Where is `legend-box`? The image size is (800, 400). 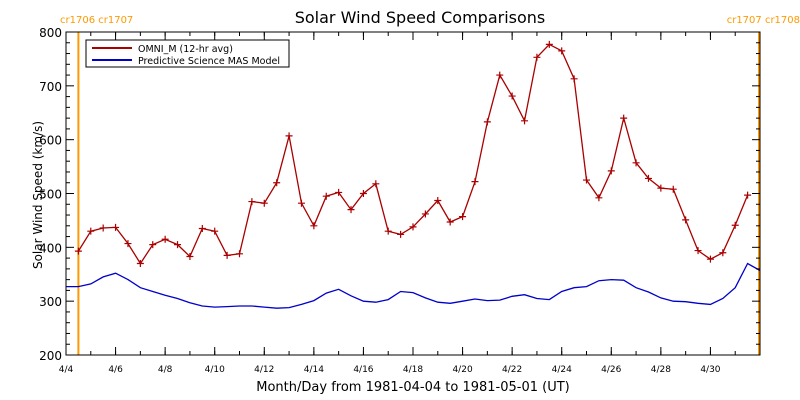
legend-box is located at coordinates (187, 53).